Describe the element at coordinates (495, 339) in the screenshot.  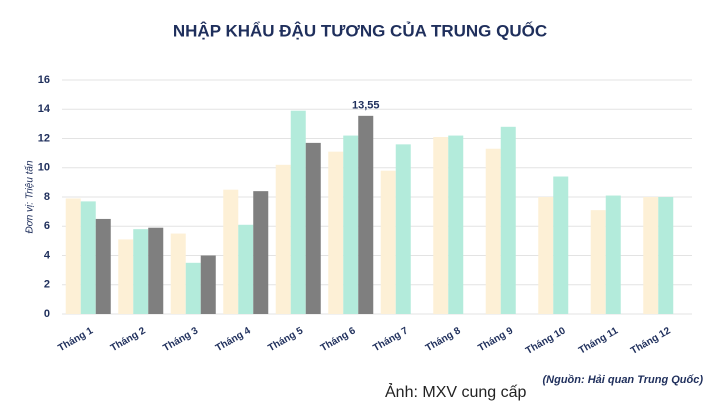
I see `x-tick-label: Tháng 9` at that location.